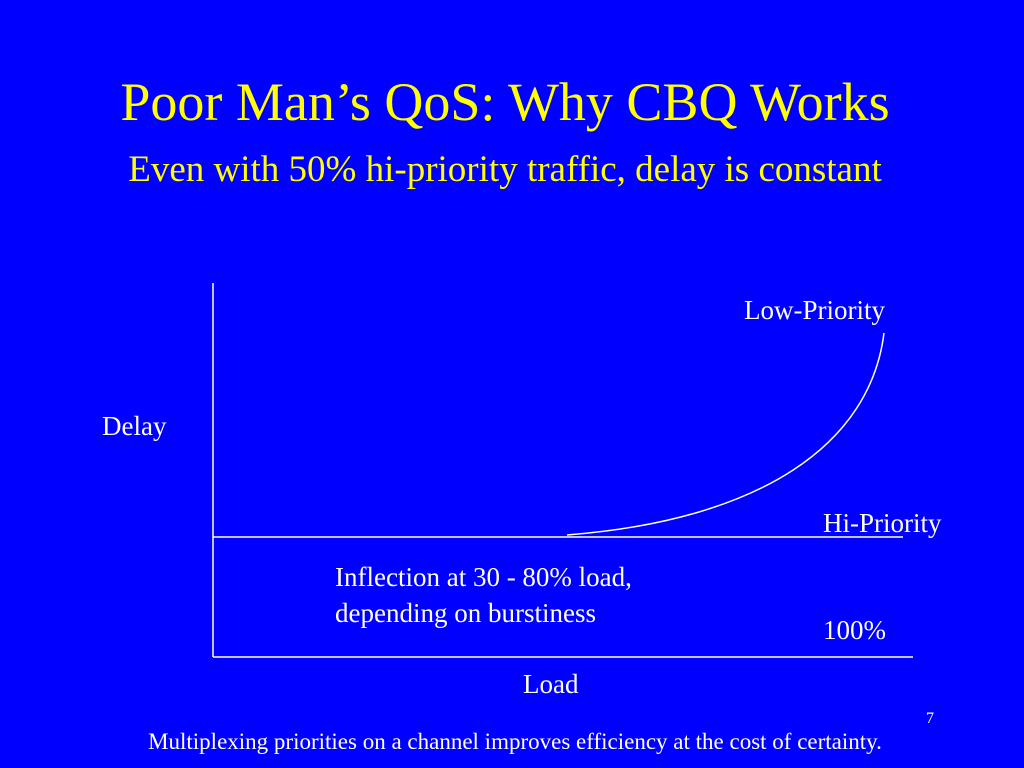 Image resolution: width=1024 pixels, height=768 pixels. I want to click on annotation-line-1: Inflection at 30 - 80% load,, so click(483, 577).